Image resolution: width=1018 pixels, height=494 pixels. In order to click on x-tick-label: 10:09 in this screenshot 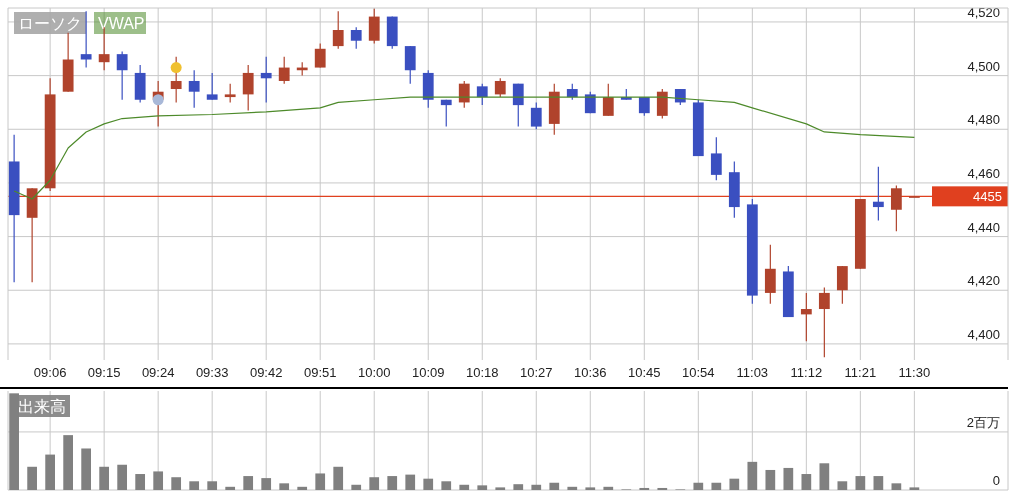, I will do `click(428, 372)`.